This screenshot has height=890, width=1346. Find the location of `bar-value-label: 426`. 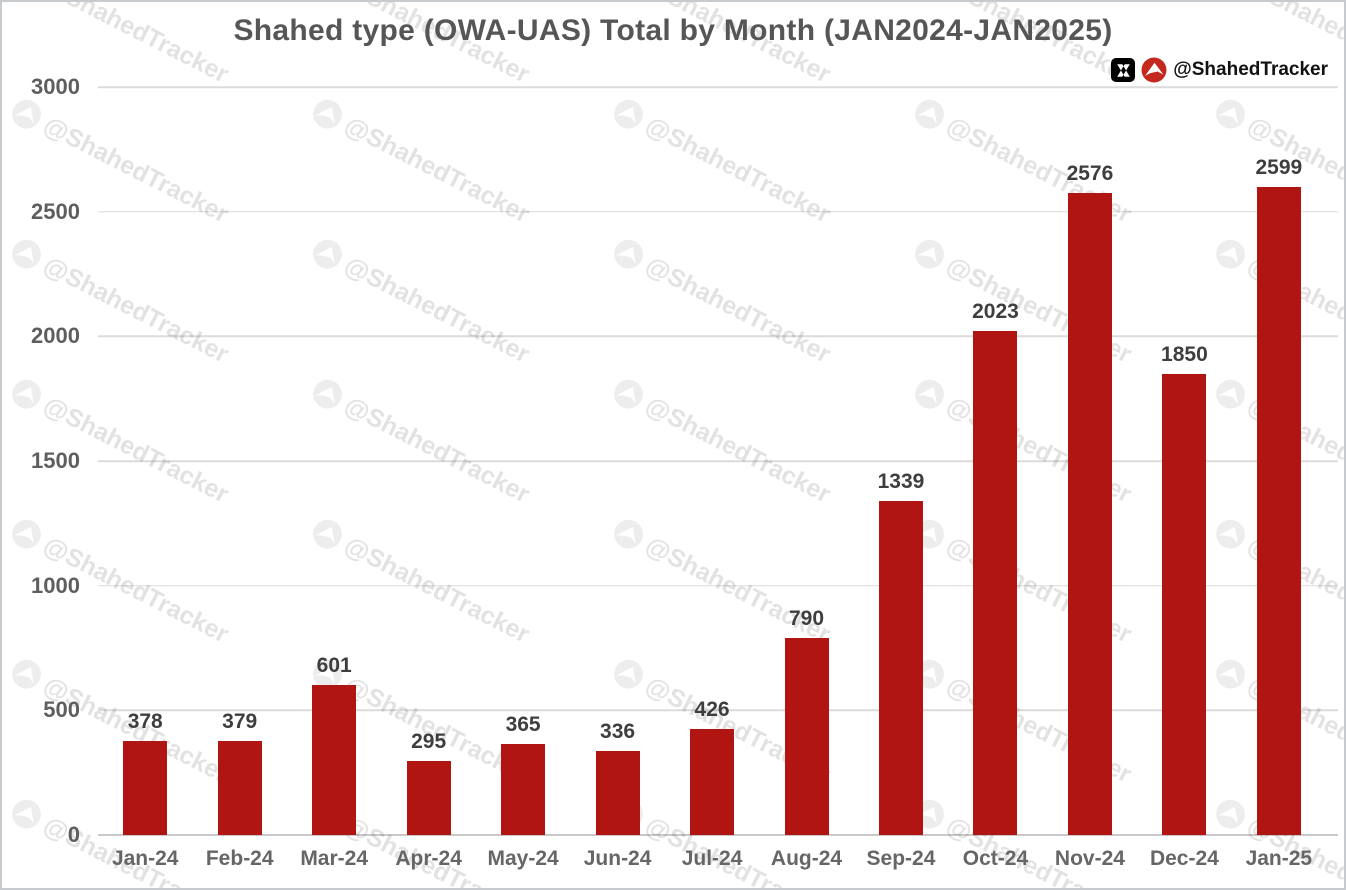

bar-value-label: 426 is located at coordinates (712, 709).